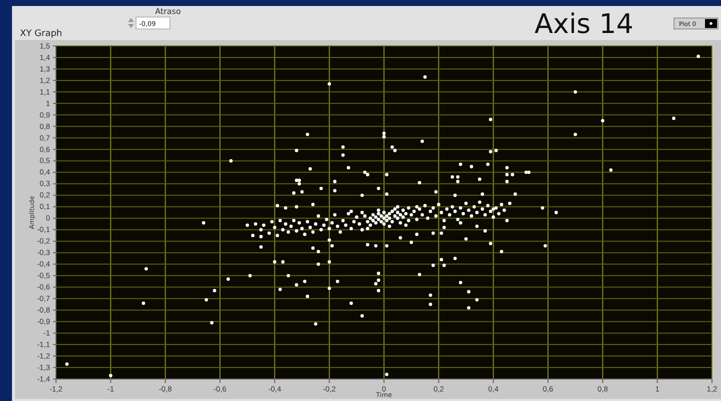 This screenshot has width=721, height=401. I want to click on chart-title: XY Graph, so click(41, 34).